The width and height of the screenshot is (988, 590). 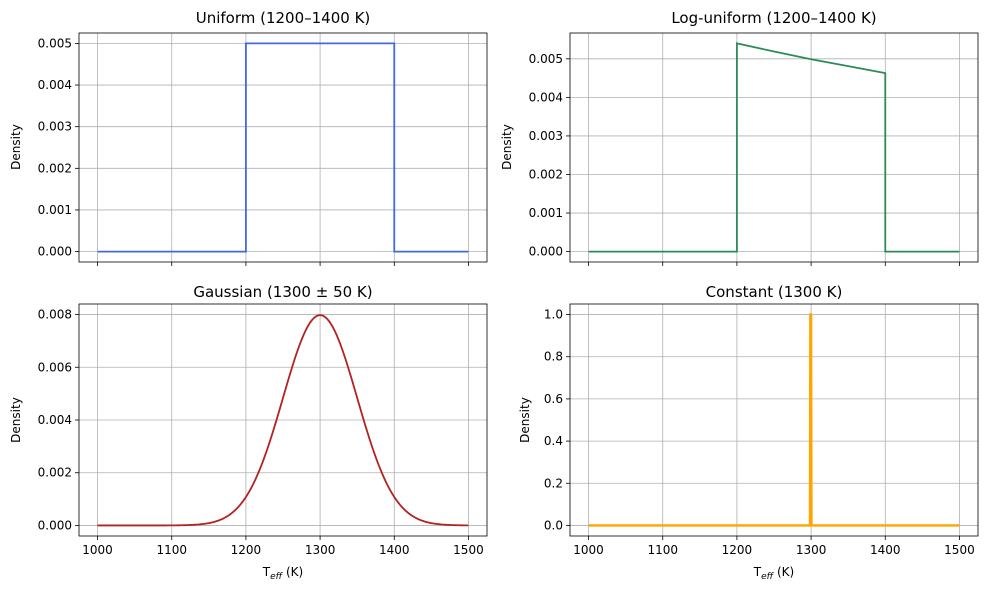 What do you see at coordinates (55, 315) in the screenshot?
I see `y-tick-label: 0.008` at bounding box center [55, 315].